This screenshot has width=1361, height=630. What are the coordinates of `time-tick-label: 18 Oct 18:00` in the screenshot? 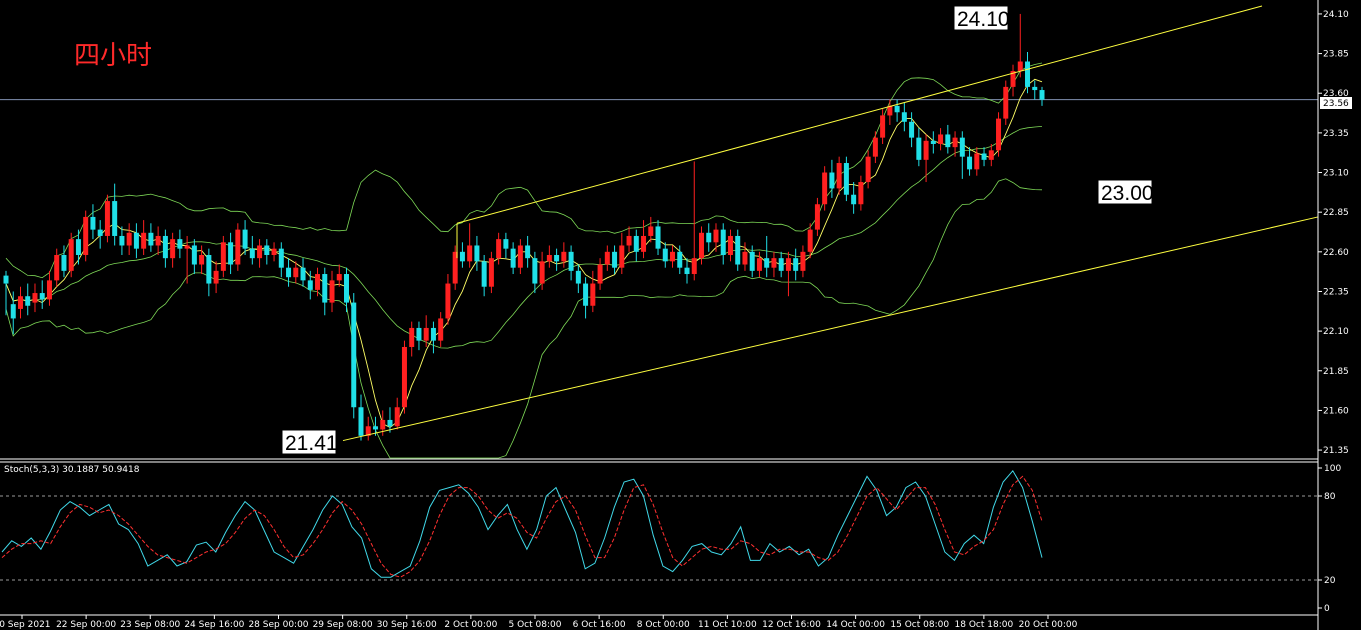 It's located at (984, 625).